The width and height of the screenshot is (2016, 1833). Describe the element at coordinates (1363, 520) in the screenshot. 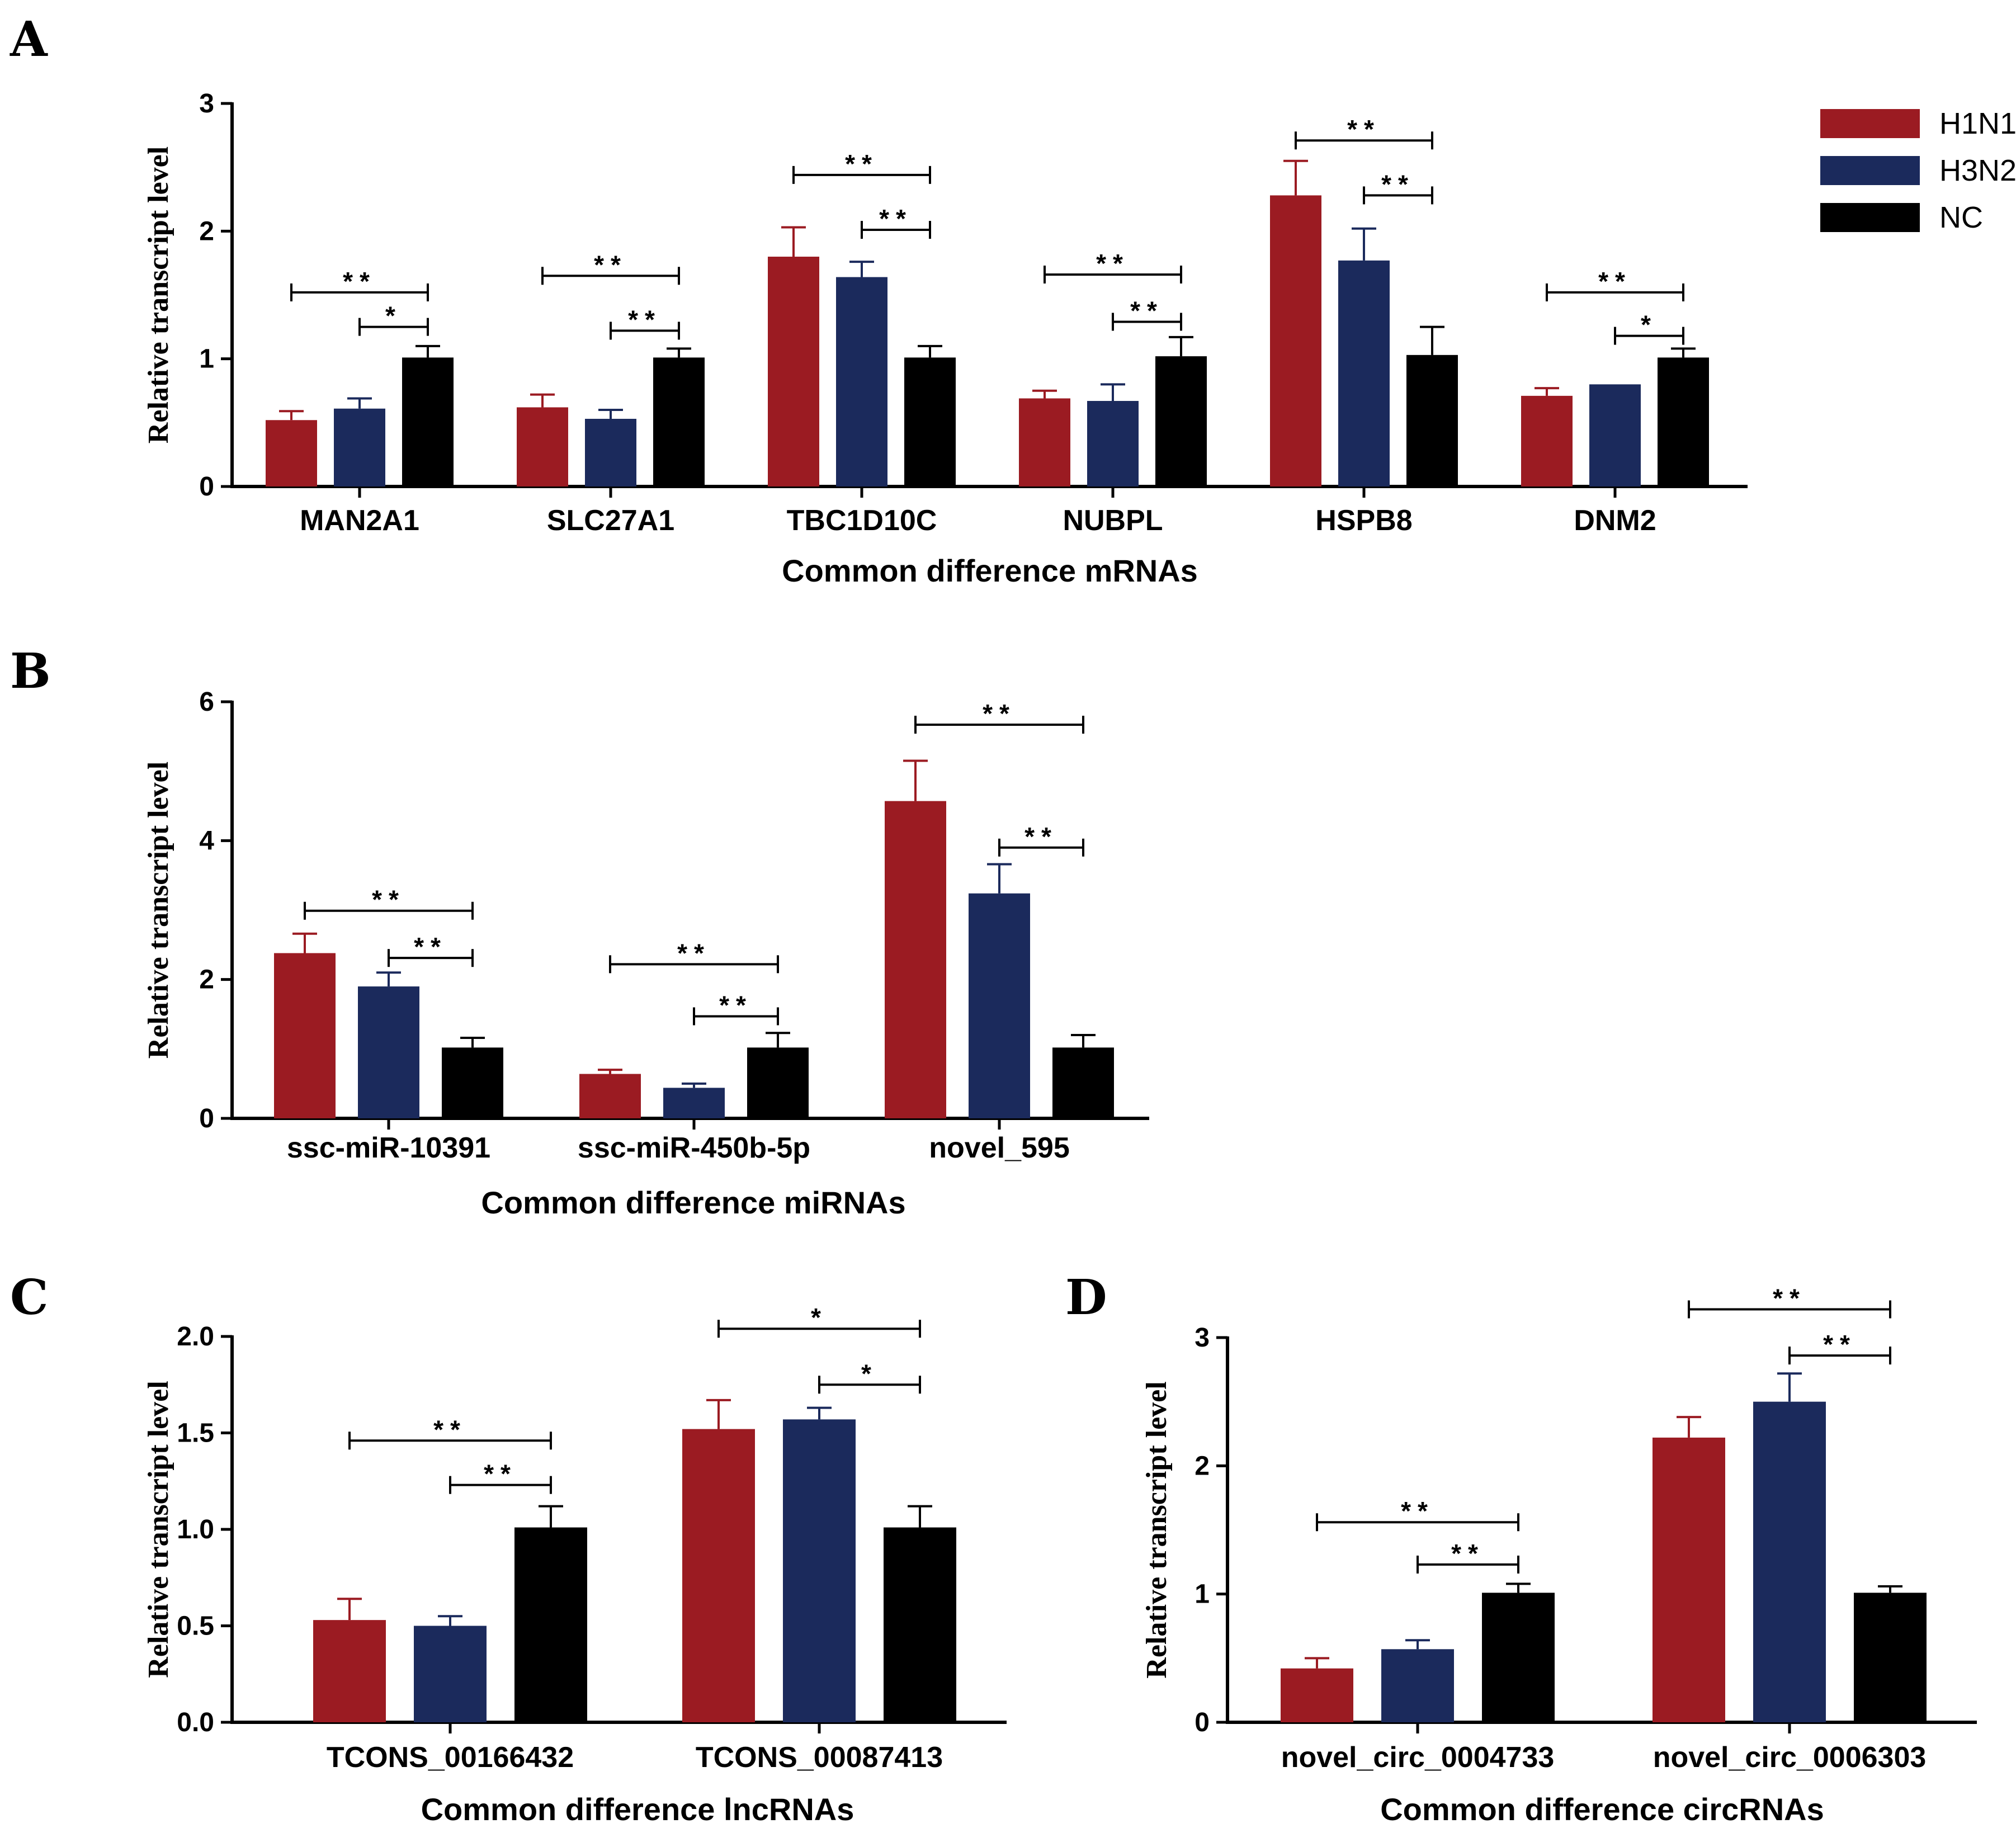

I see `x-tick-label: HSPB8` at that location.